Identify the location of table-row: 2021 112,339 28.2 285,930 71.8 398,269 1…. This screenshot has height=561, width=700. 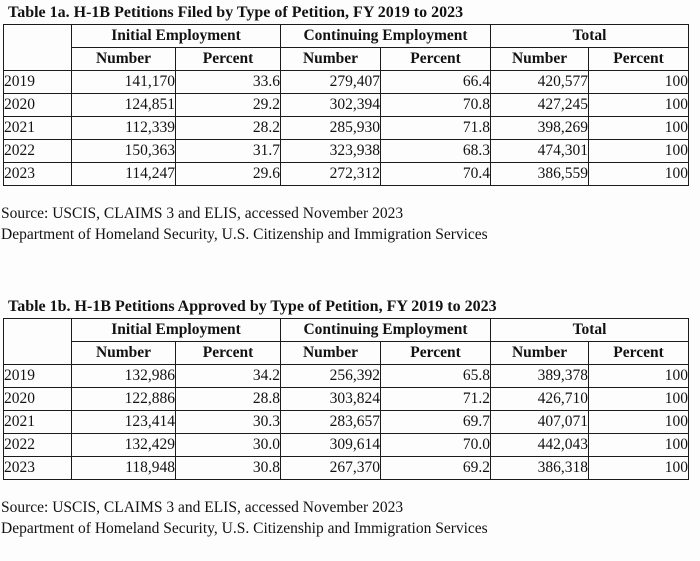
(346, 128).